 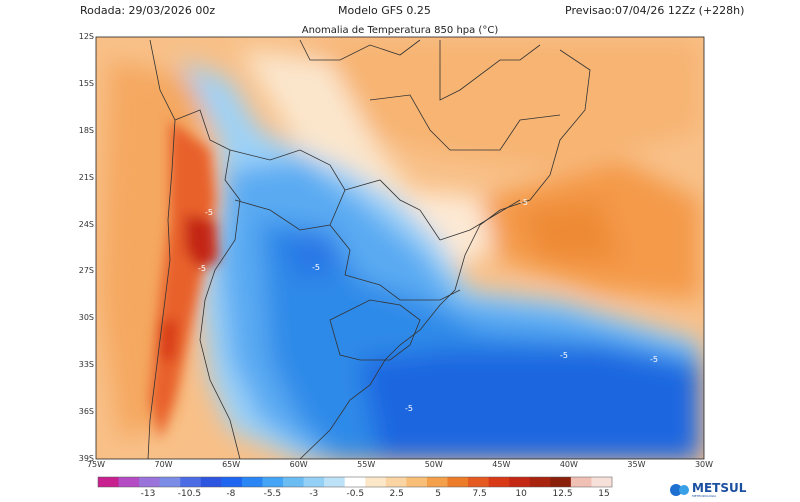 I want to click on colorbar-label: 12.5, so click(x=562, y=494).